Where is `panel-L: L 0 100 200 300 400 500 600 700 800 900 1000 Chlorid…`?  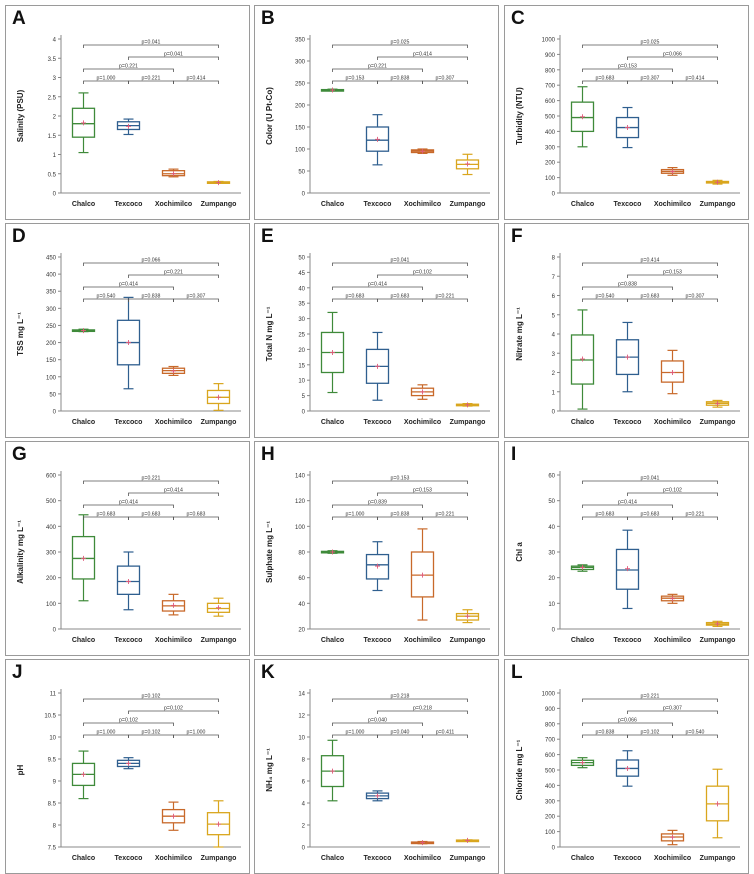
panel-L: L 0 100 200 300 400 500 600 700 800 900 1000 Chlorid… is located at coordinates (626, 766).